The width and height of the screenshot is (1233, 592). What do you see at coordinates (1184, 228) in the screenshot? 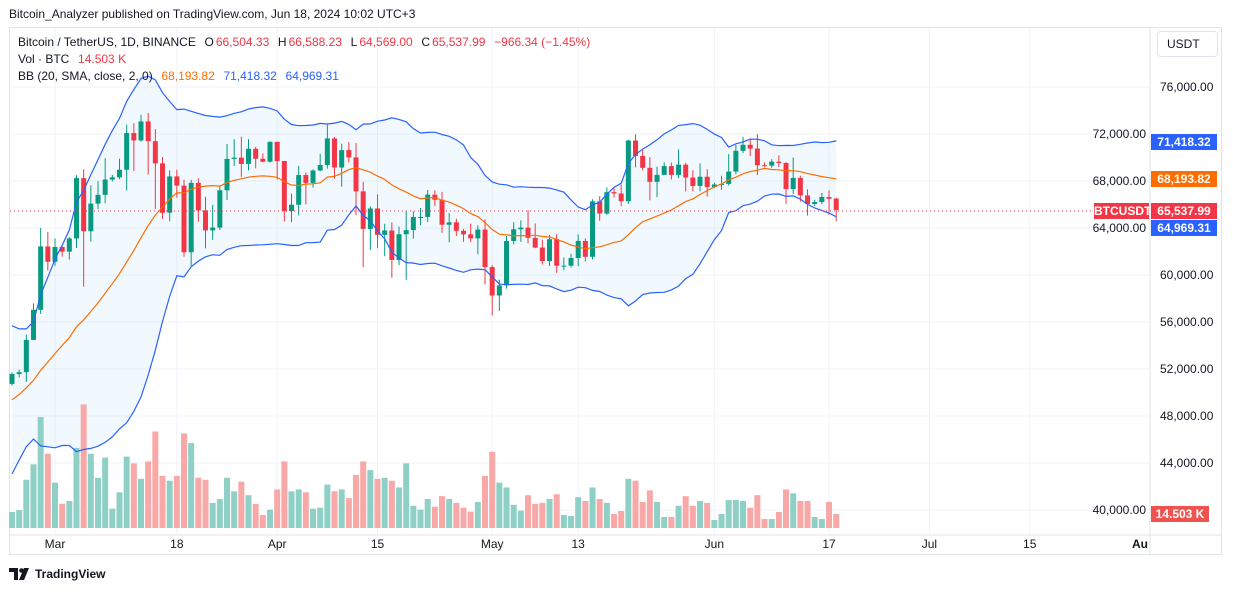
I see `bb-lower-badge: 64,969.31` at bounding box center [1184, 228].